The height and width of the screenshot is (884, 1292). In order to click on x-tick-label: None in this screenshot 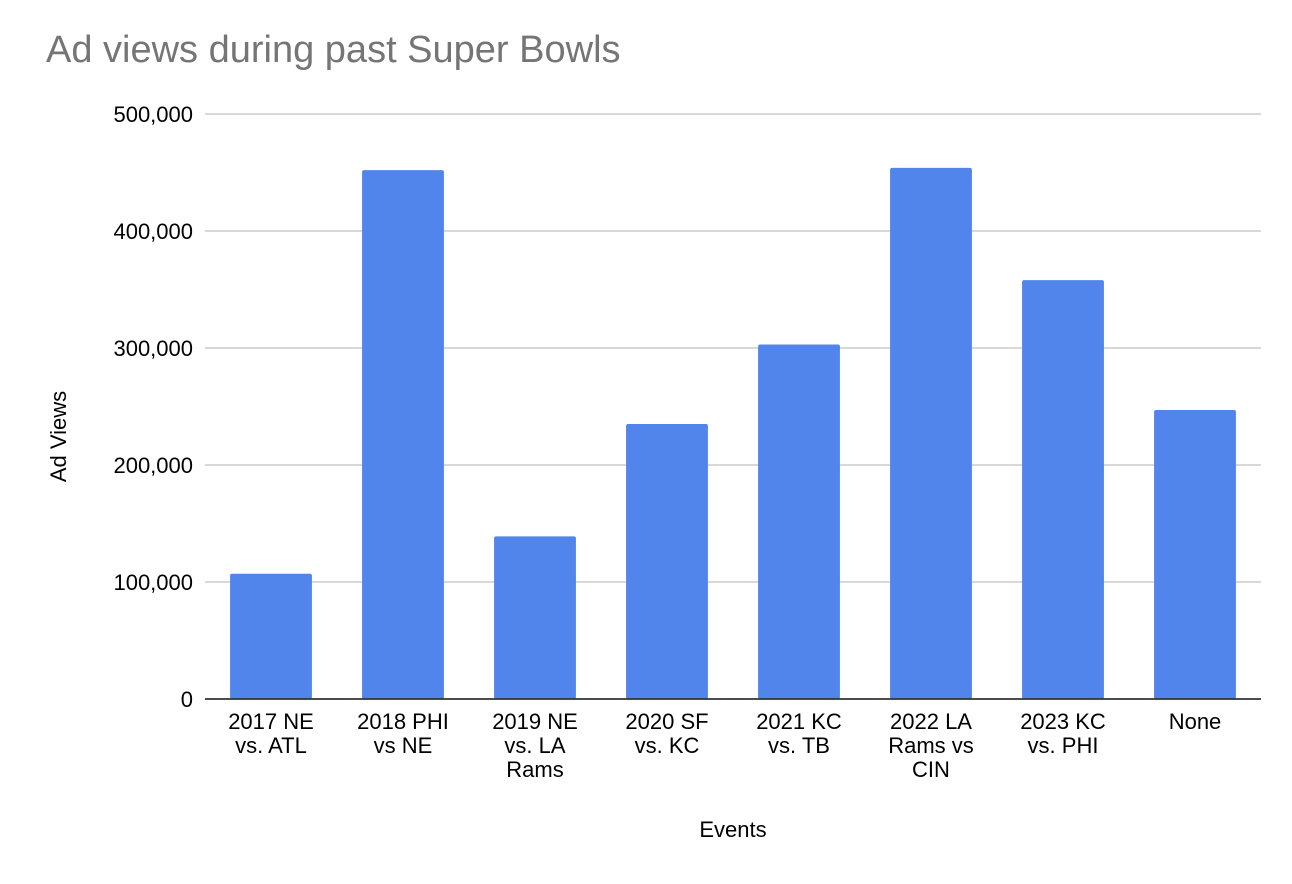, I will do `click(1195, 721)`.